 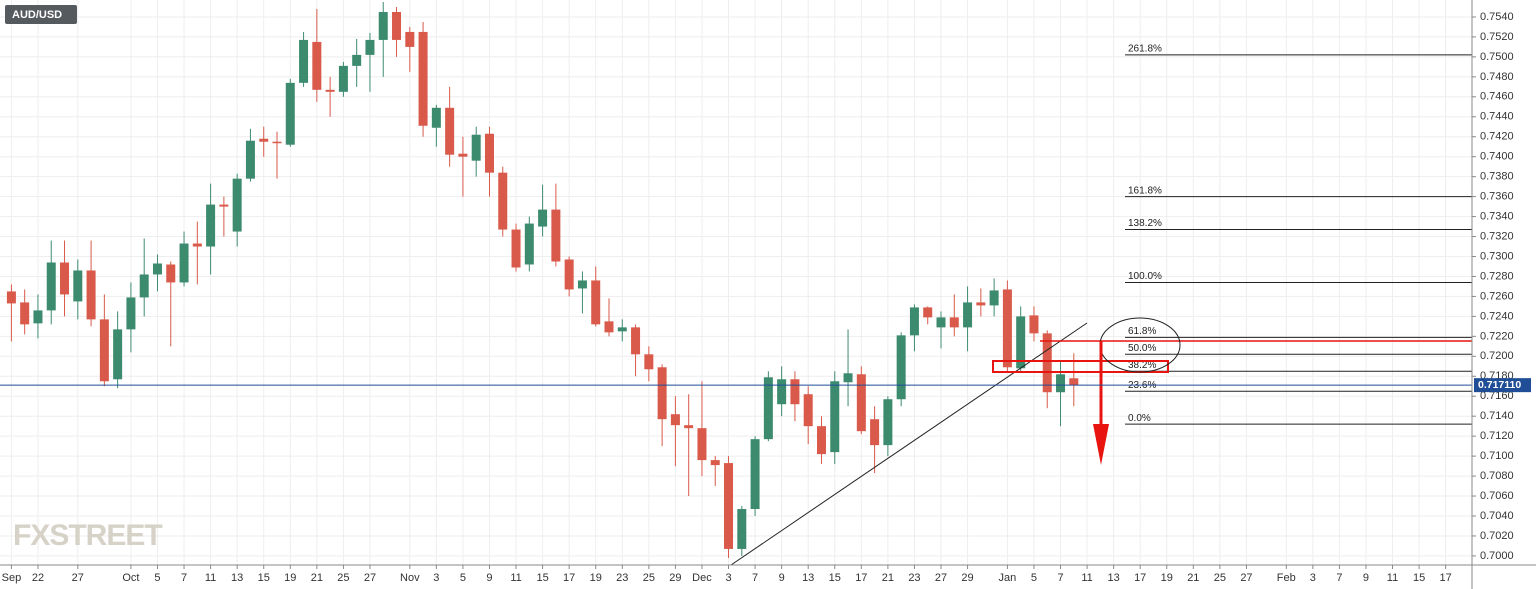 What do you see at coordinates (1497, 77) in the screenshot?
I see `y-tick-label: 0.7480` at bounding box center [1497, 77].